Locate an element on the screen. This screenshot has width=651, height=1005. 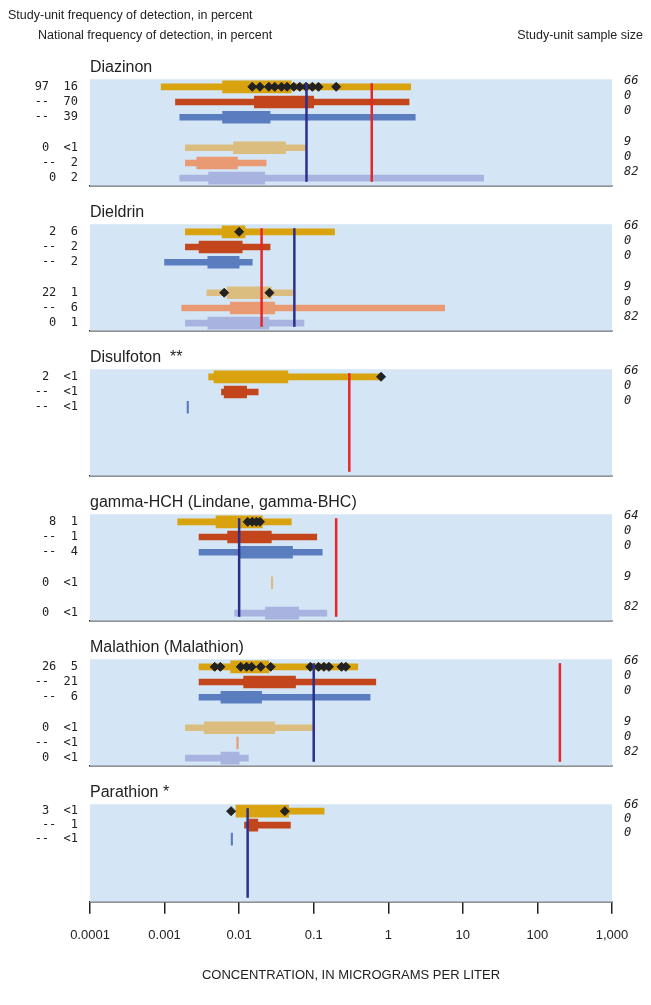
x-tick-label: 10 is located at coordinates (463, 935).